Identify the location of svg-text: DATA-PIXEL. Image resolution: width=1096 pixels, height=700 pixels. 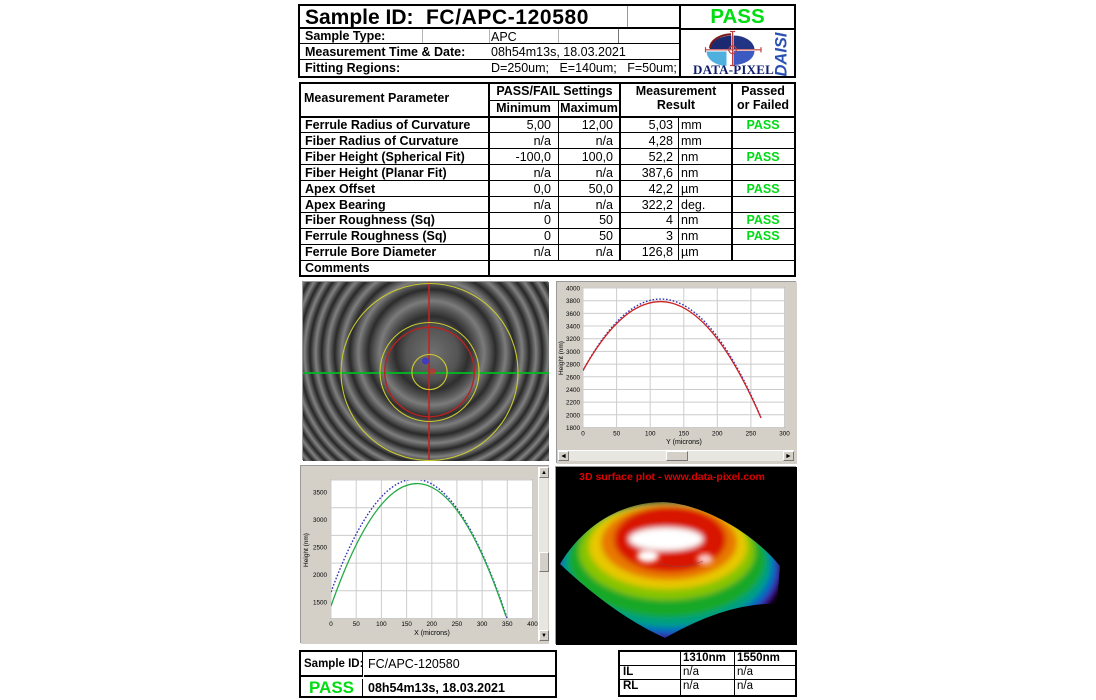
(733, 69).